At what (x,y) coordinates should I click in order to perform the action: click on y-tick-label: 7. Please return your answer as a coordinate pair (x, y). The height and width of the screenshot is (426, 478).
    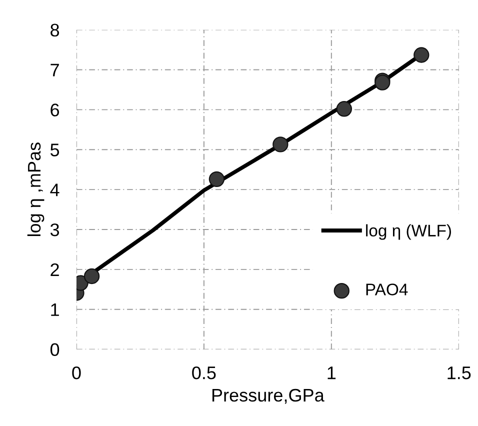
    Looking at the image, I should click on (54, 70).